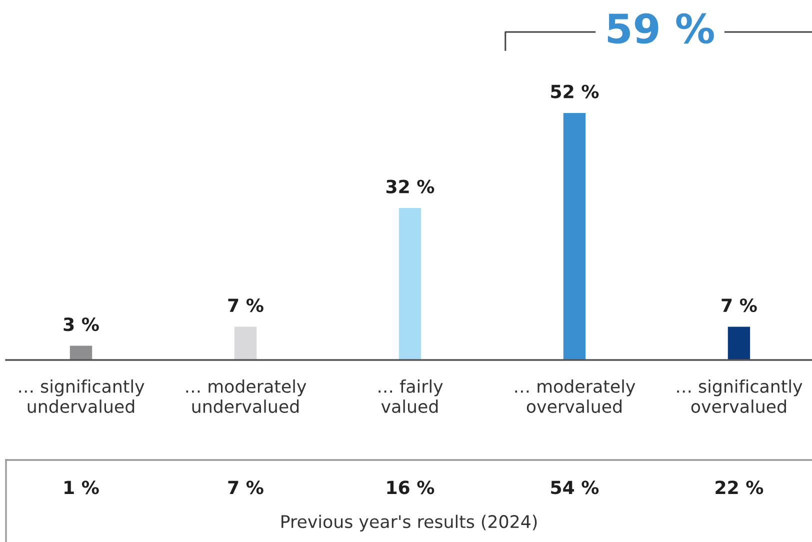 The width and height of the screenshot is (812, 542). What do you see at coordinates (409, 523) in the screenshot?
I see `text: Previous year's results (2024)` at bounding box center [409, 523].